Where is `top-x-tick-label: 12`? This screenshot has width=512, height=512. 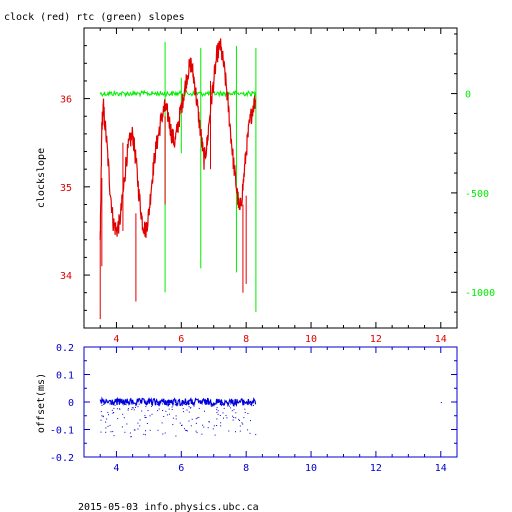
top-x-tick-label: 12 is located at coordinates (376, 339).